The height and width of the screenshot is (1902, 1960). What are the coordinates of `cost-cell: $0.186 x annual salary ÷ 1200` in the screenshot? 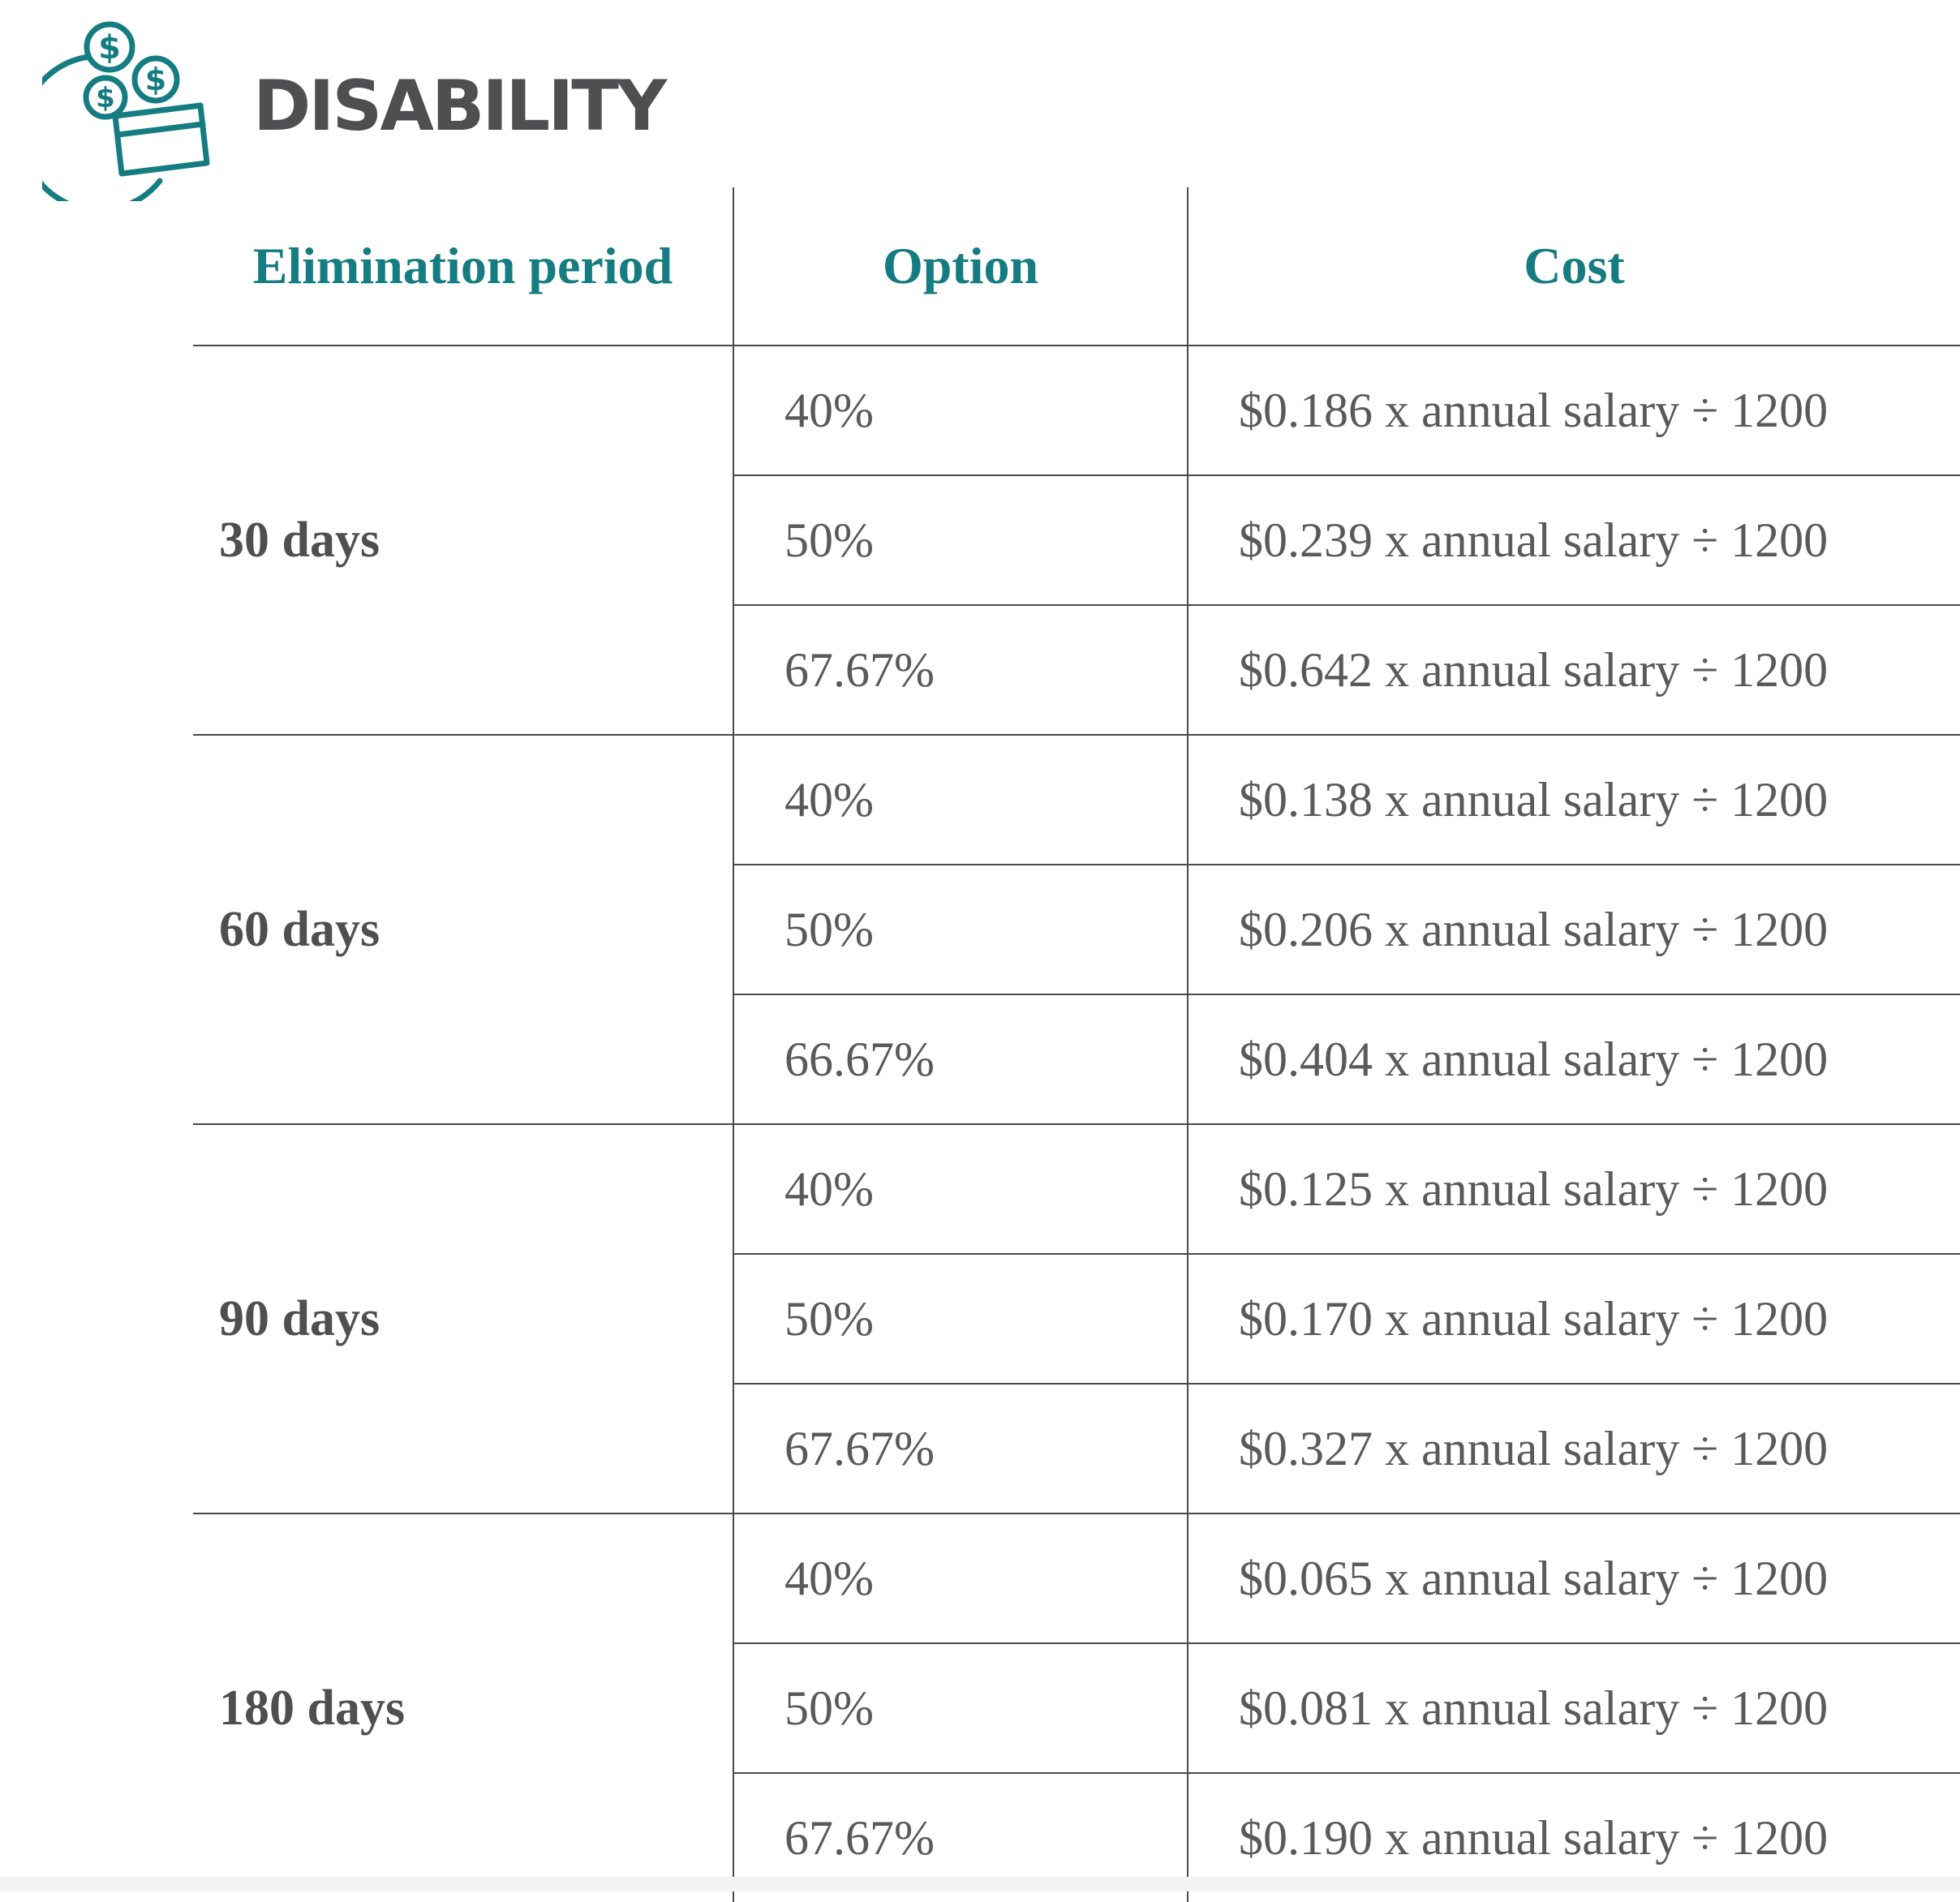 It's located at (1573, 411).